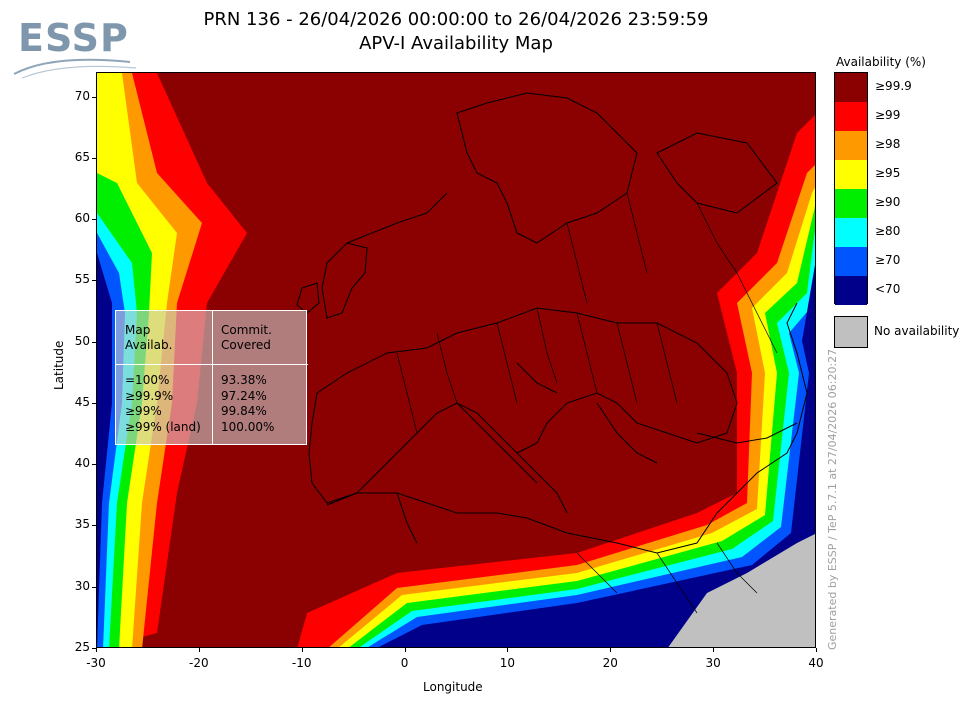 The image size is (960, 720). Describe the element at coordinates (741, 590) in the screenshot. I see `no-availability-region` at that location.